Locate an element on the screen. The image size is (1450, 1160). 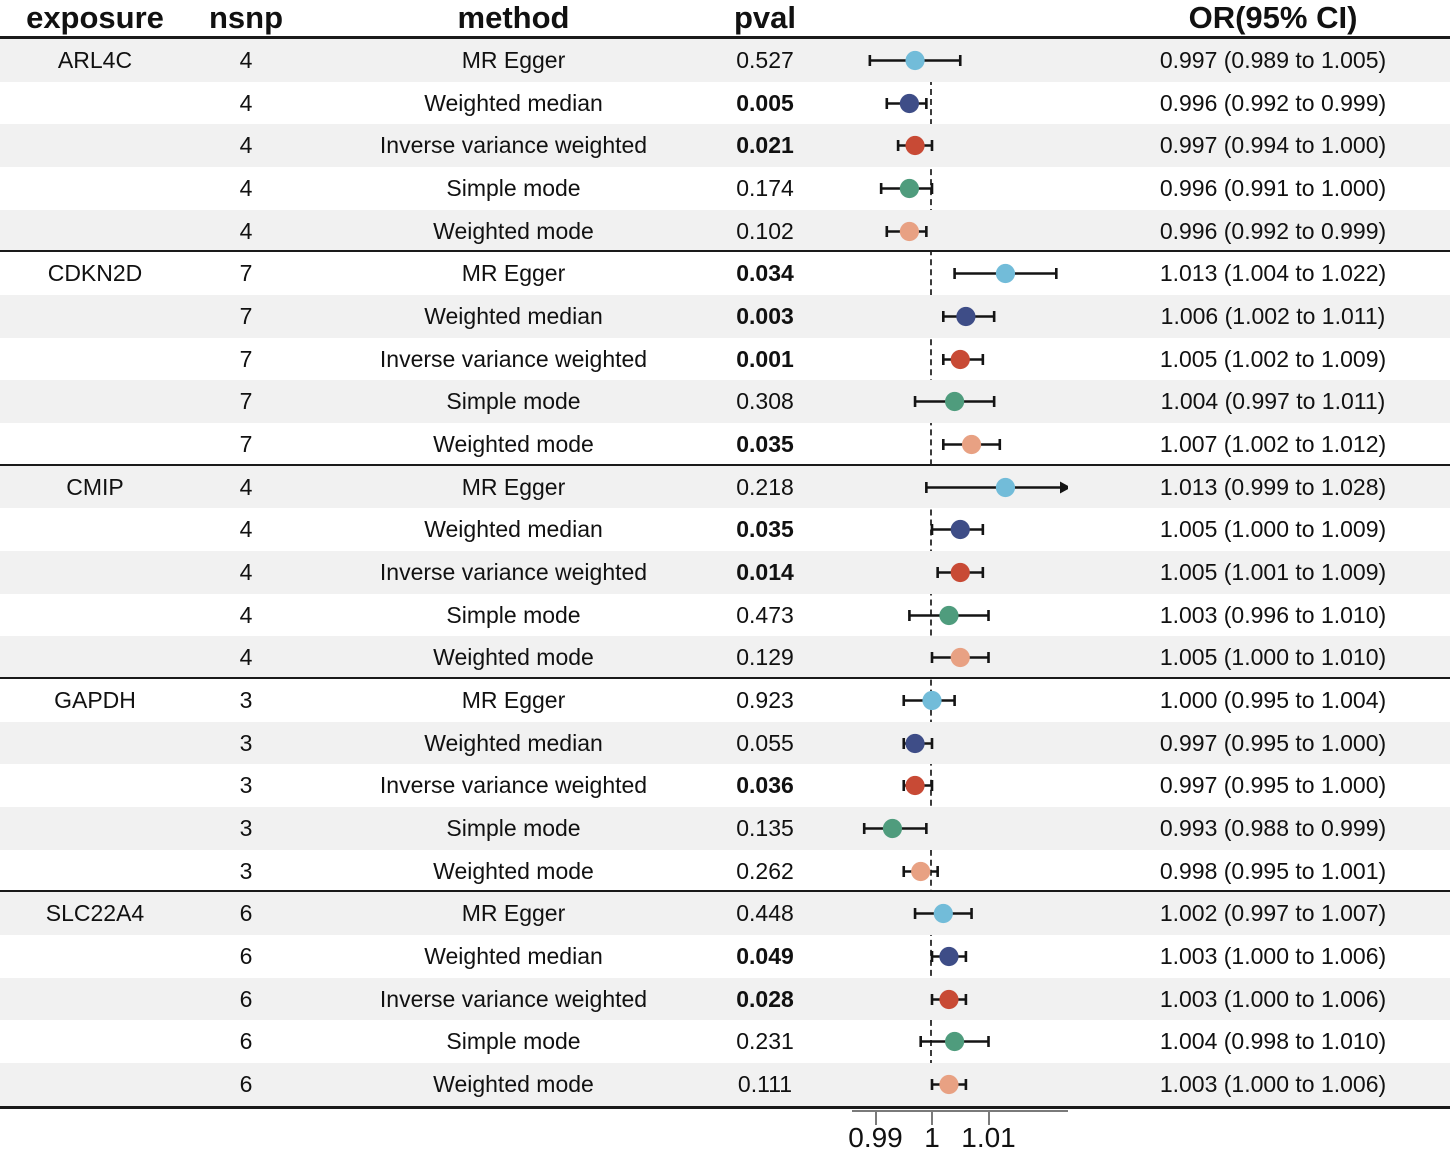
exposure-cell: CMIP is located at coordinates (95, 486).